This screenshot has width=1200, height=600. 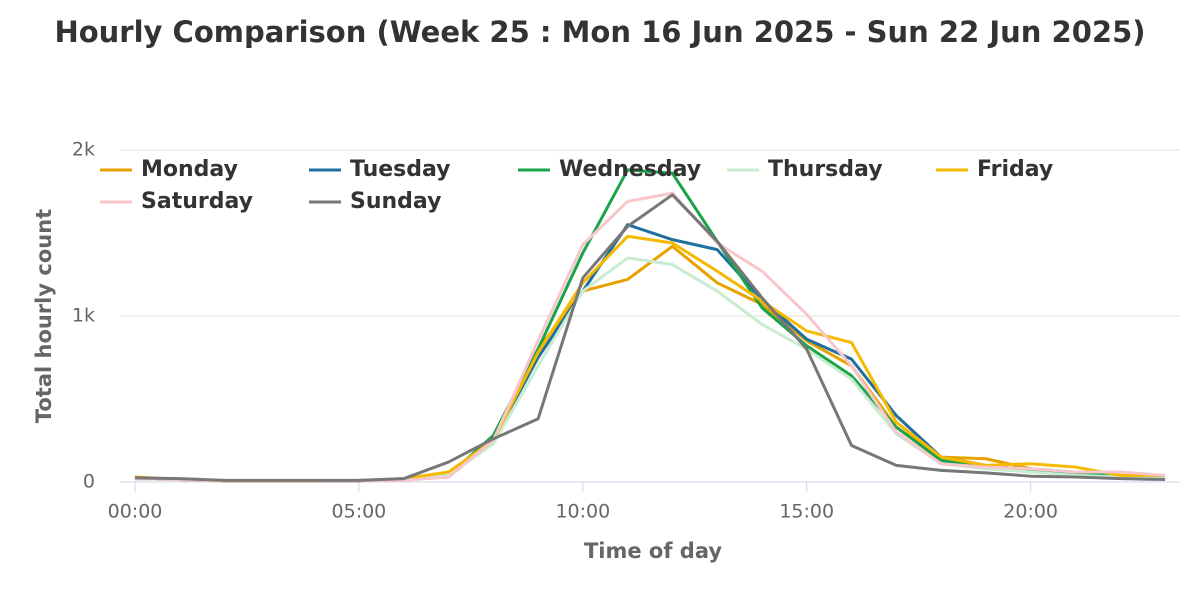 I want to click on x-tick-label: 10:00, so click(x=582, y=512).